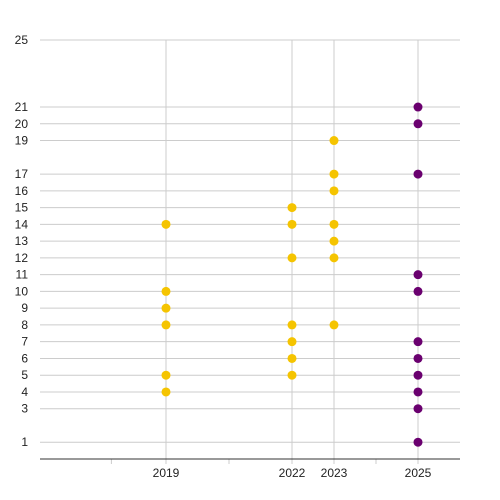 The image size is (500, 500). Describe the element at coordinates (22, 224) in the screenshot. I see `y-tick-label: 14` at that location.